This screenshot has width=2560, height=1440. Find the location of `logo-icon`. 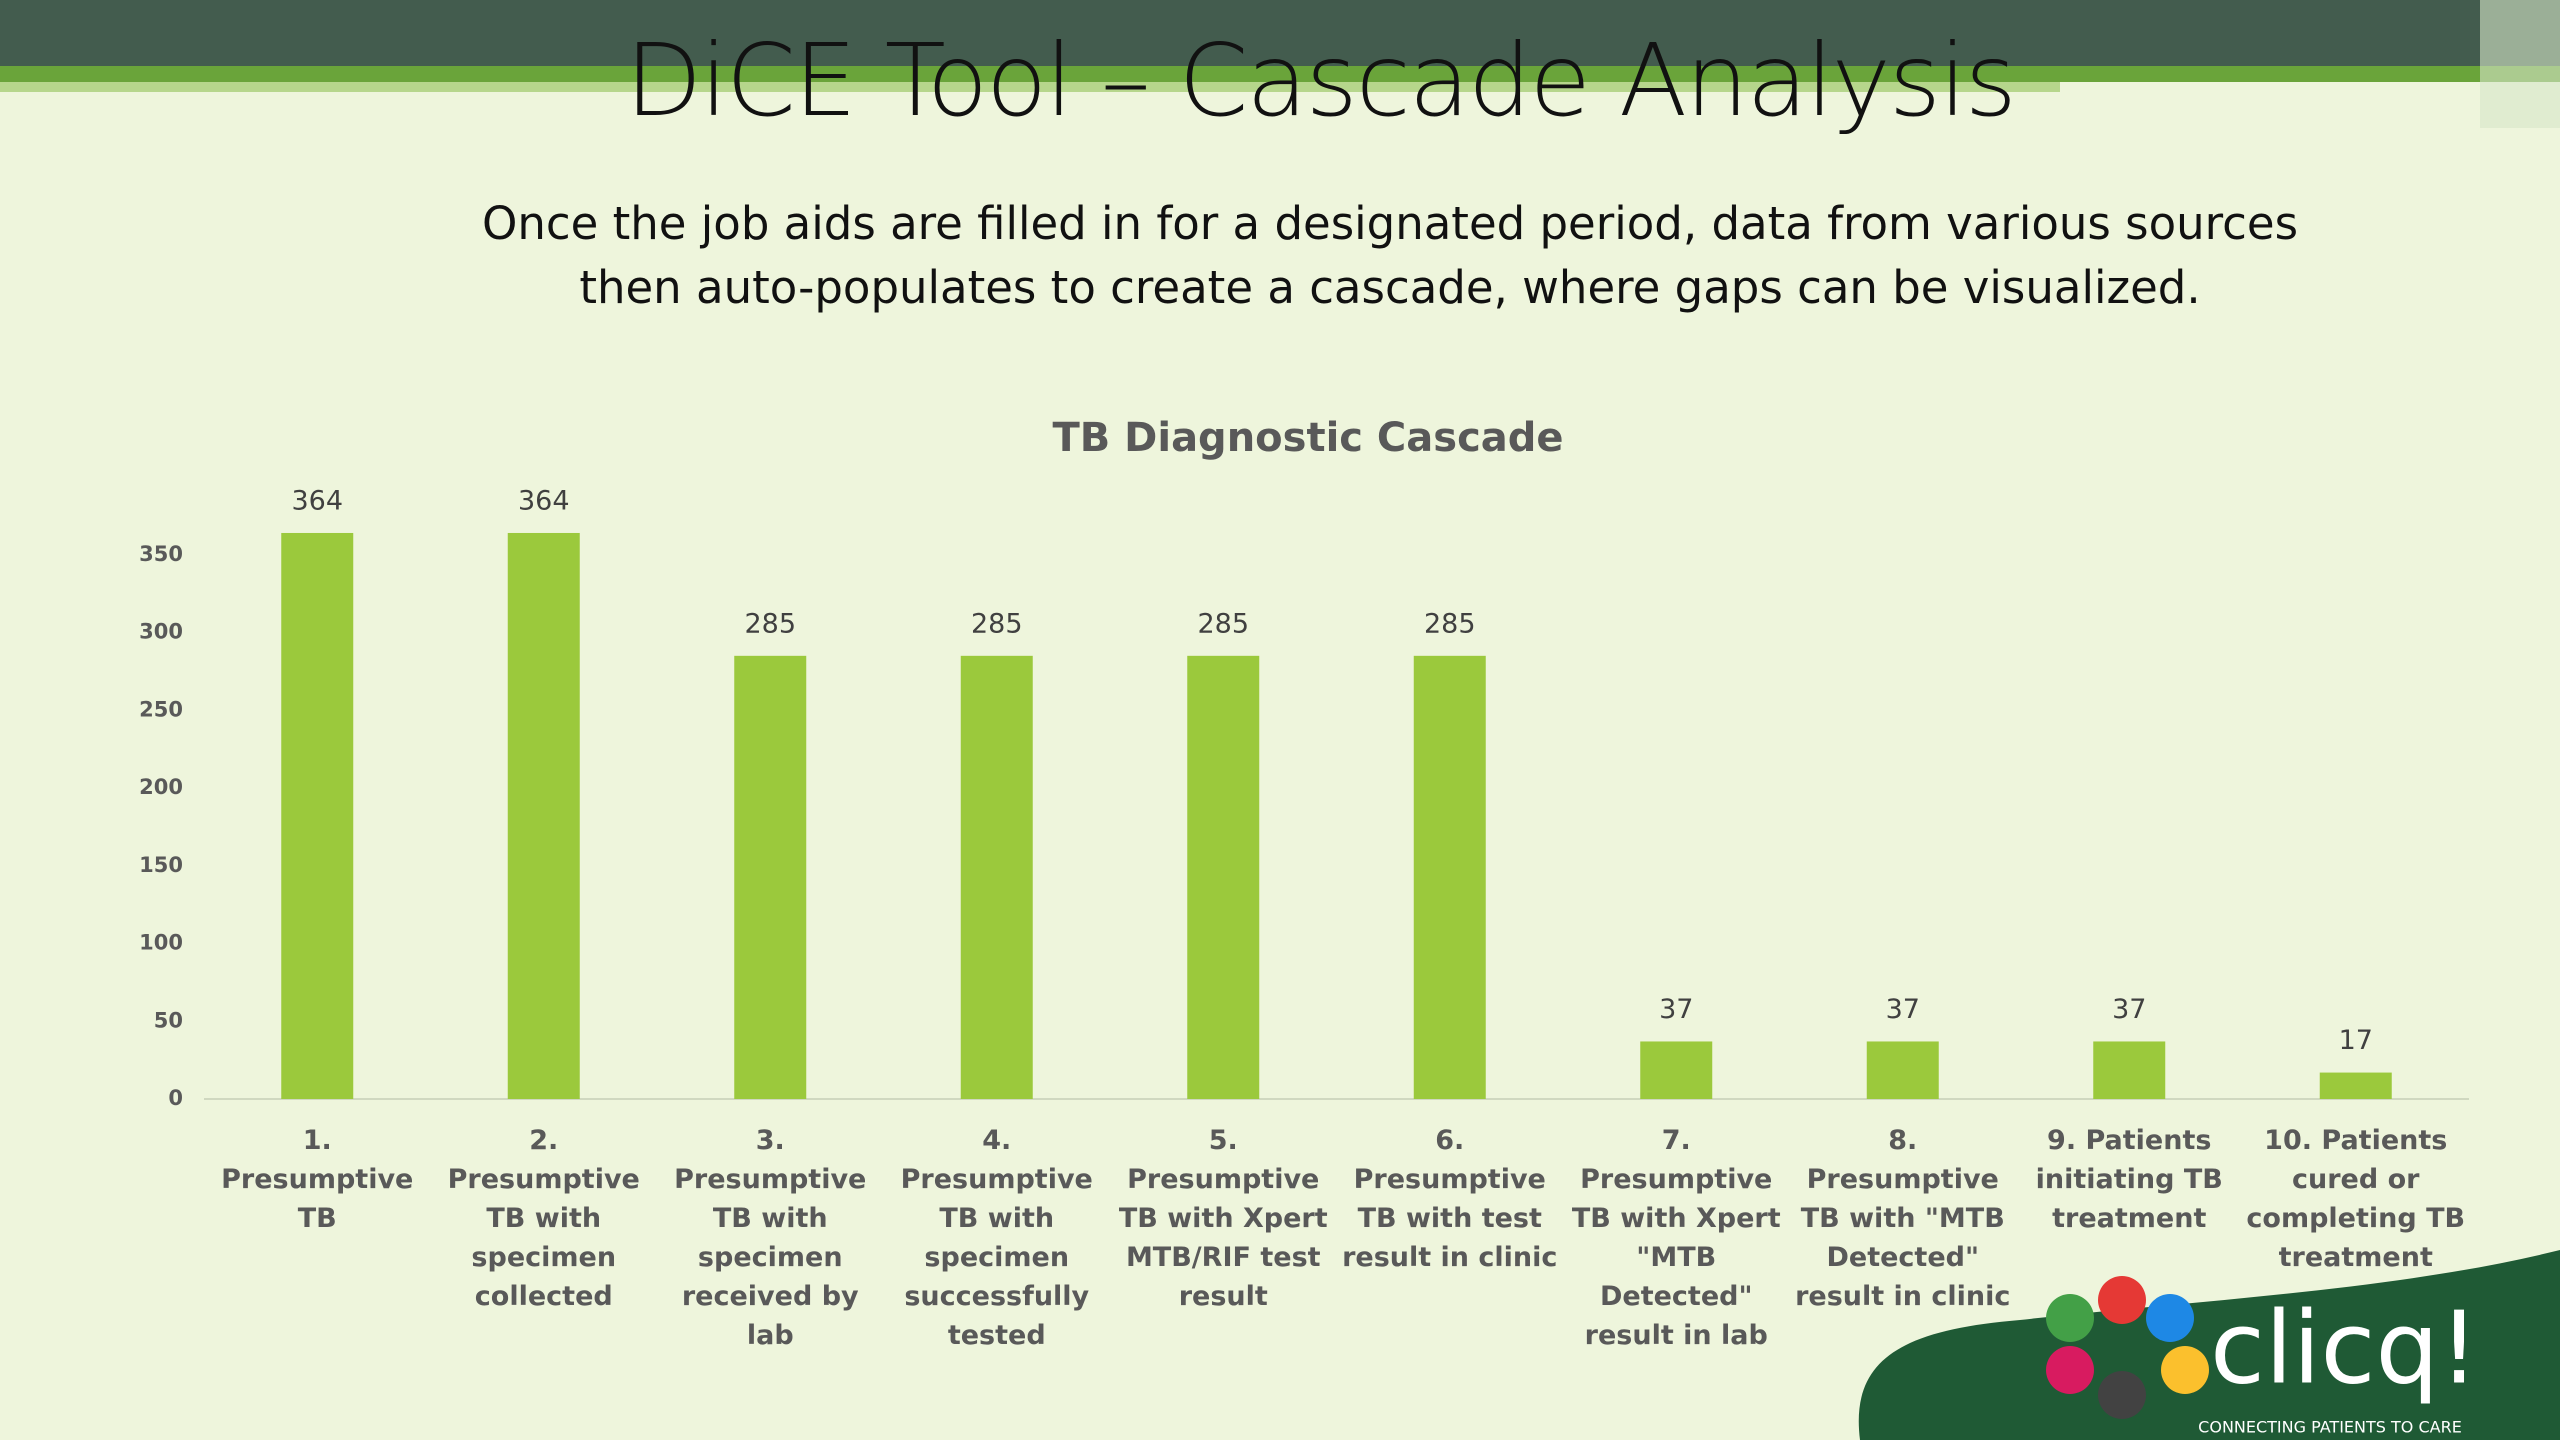

logo-icon is located at coordinates (2127, 1347).